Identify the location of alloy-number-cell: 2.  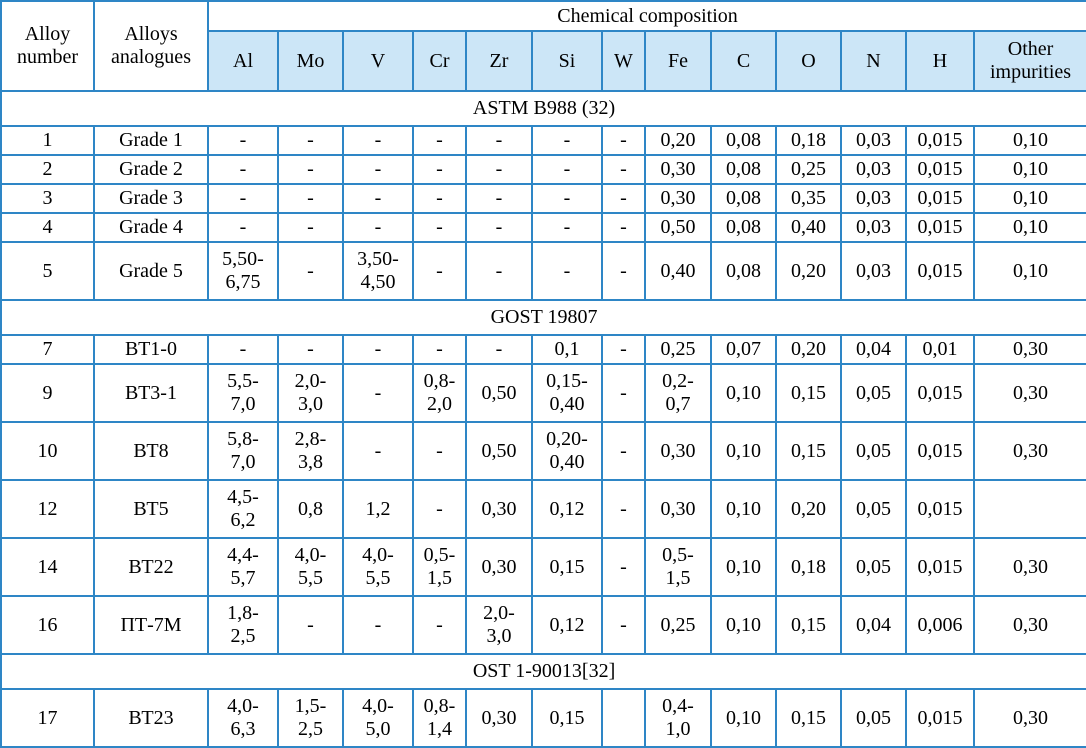
(47, 169).